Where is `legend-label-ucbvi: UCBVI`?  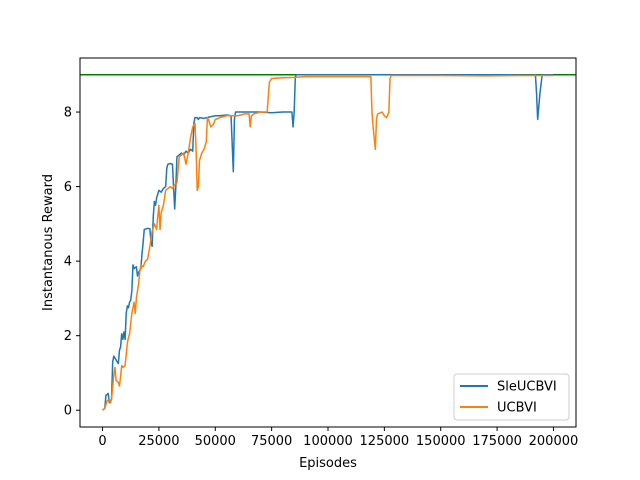 legend-label-ucbvi: UCBVI is located at coordinates (517, 408).